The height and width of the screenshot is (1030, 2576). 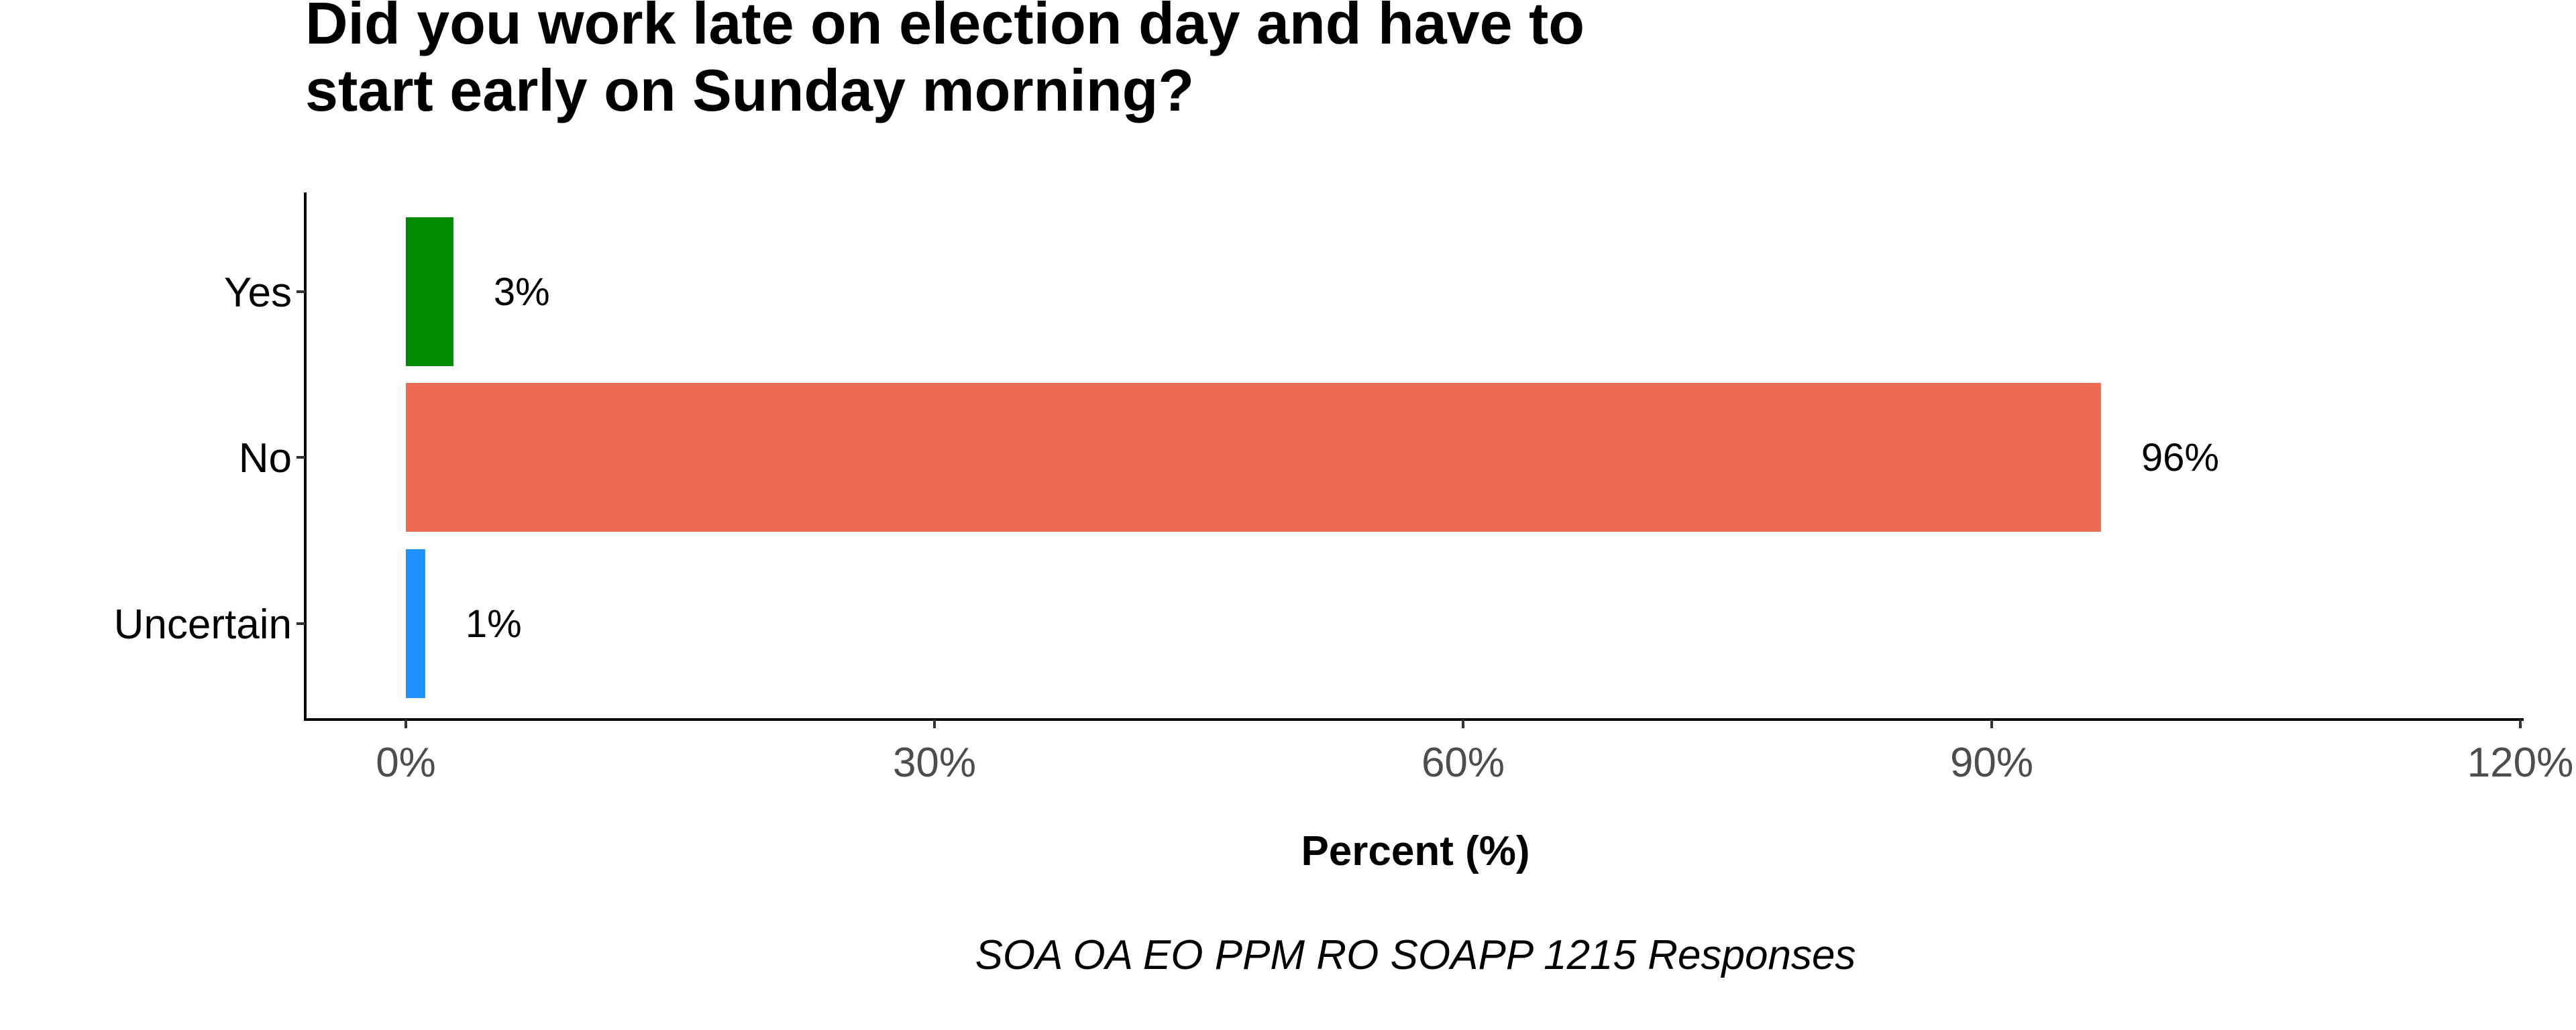 What do you see at coordinates (429, 291) in the screenshot?
I see `bar-yes` at bounding box center [429, 291].